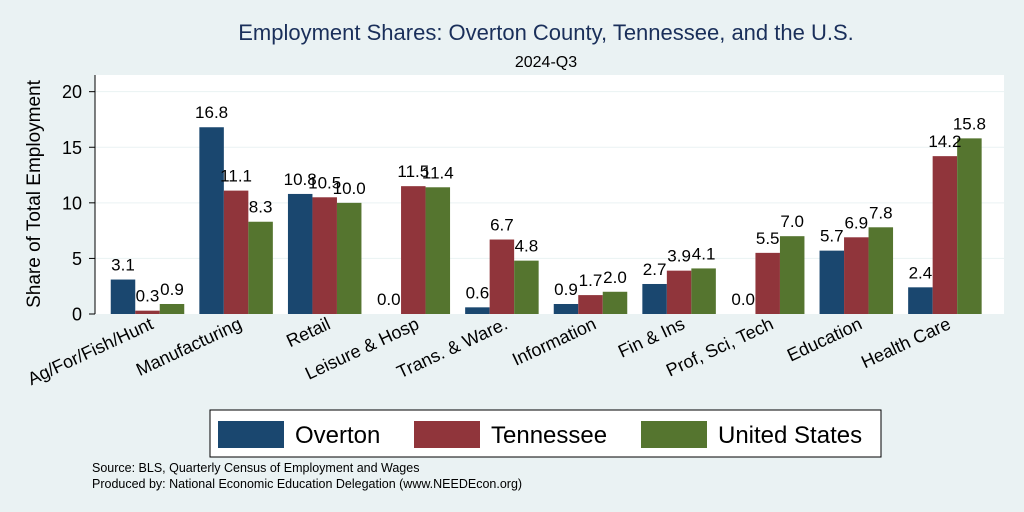 The height and width of the screenshot is (512, 1024). What do you see at coordinates (502, 225) in the screenshot?
I see `bar-value-label: 6.7` at bounding box center [502, 225].